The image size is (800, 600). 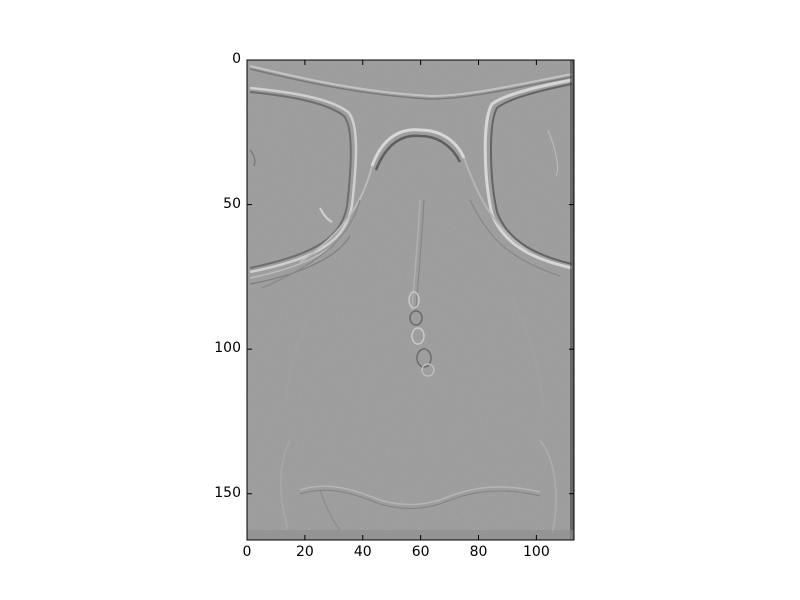 What do you see at coordinates (411, 81) in the screenshot?
I see `glasses-top-rim` at bounding box center [411, 81].